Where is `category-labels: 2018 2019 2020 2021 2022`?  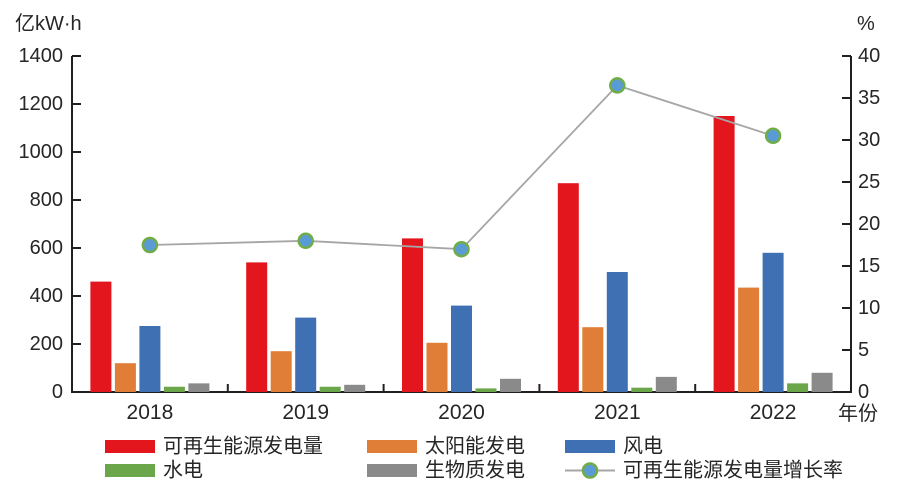 category-labels: 2018 2019 2020 2021 2022 is located at coordinates (462, 412).